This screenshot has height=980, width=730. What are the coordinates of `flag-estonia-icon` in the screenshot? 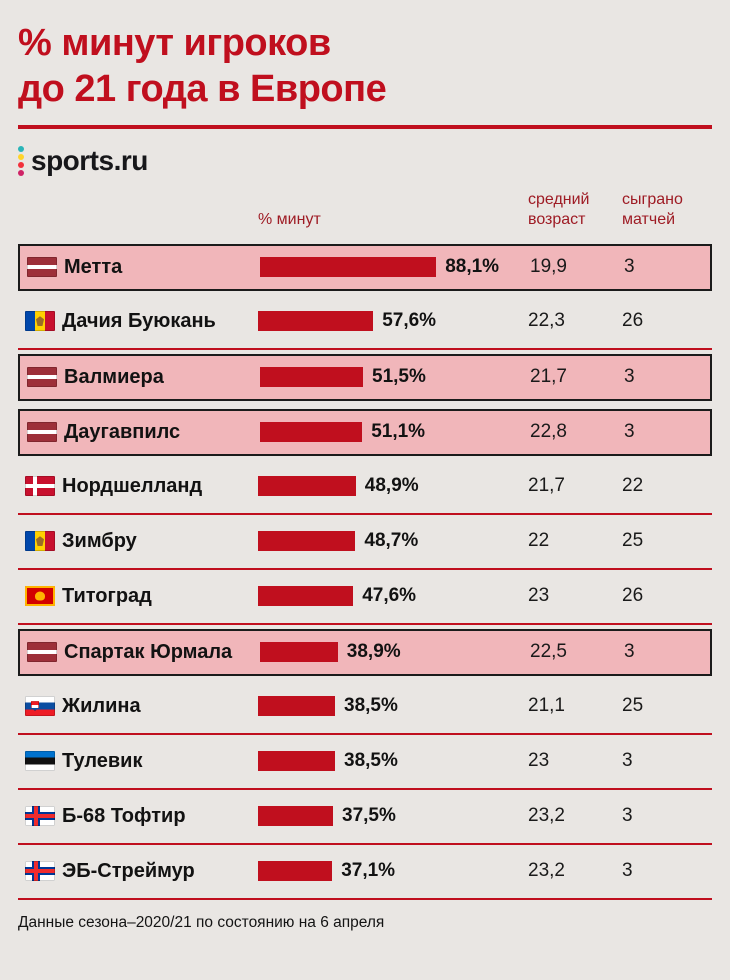 It's located at (40, 761).